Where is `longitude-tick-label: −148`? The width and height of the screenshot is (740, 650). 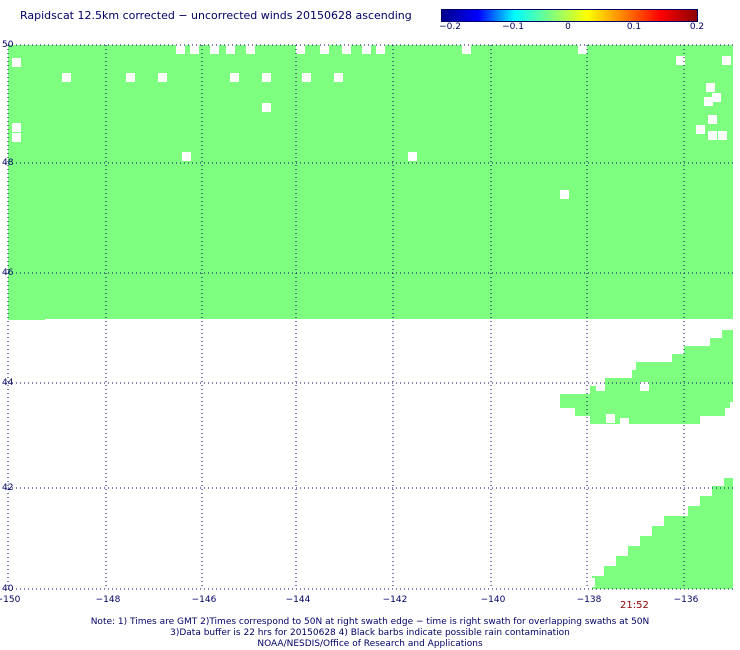 longitude-tick-label: −148 is located at coordinates (108, 600).